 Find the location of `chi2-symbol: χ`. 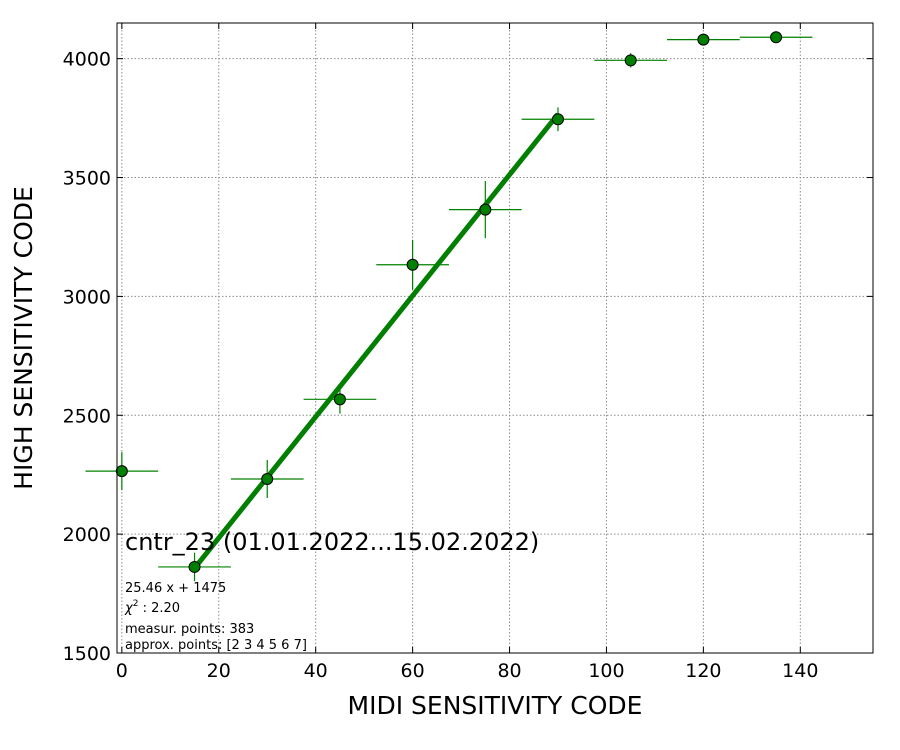

chi2-symbol: χ is located at coordinates (129, 608).